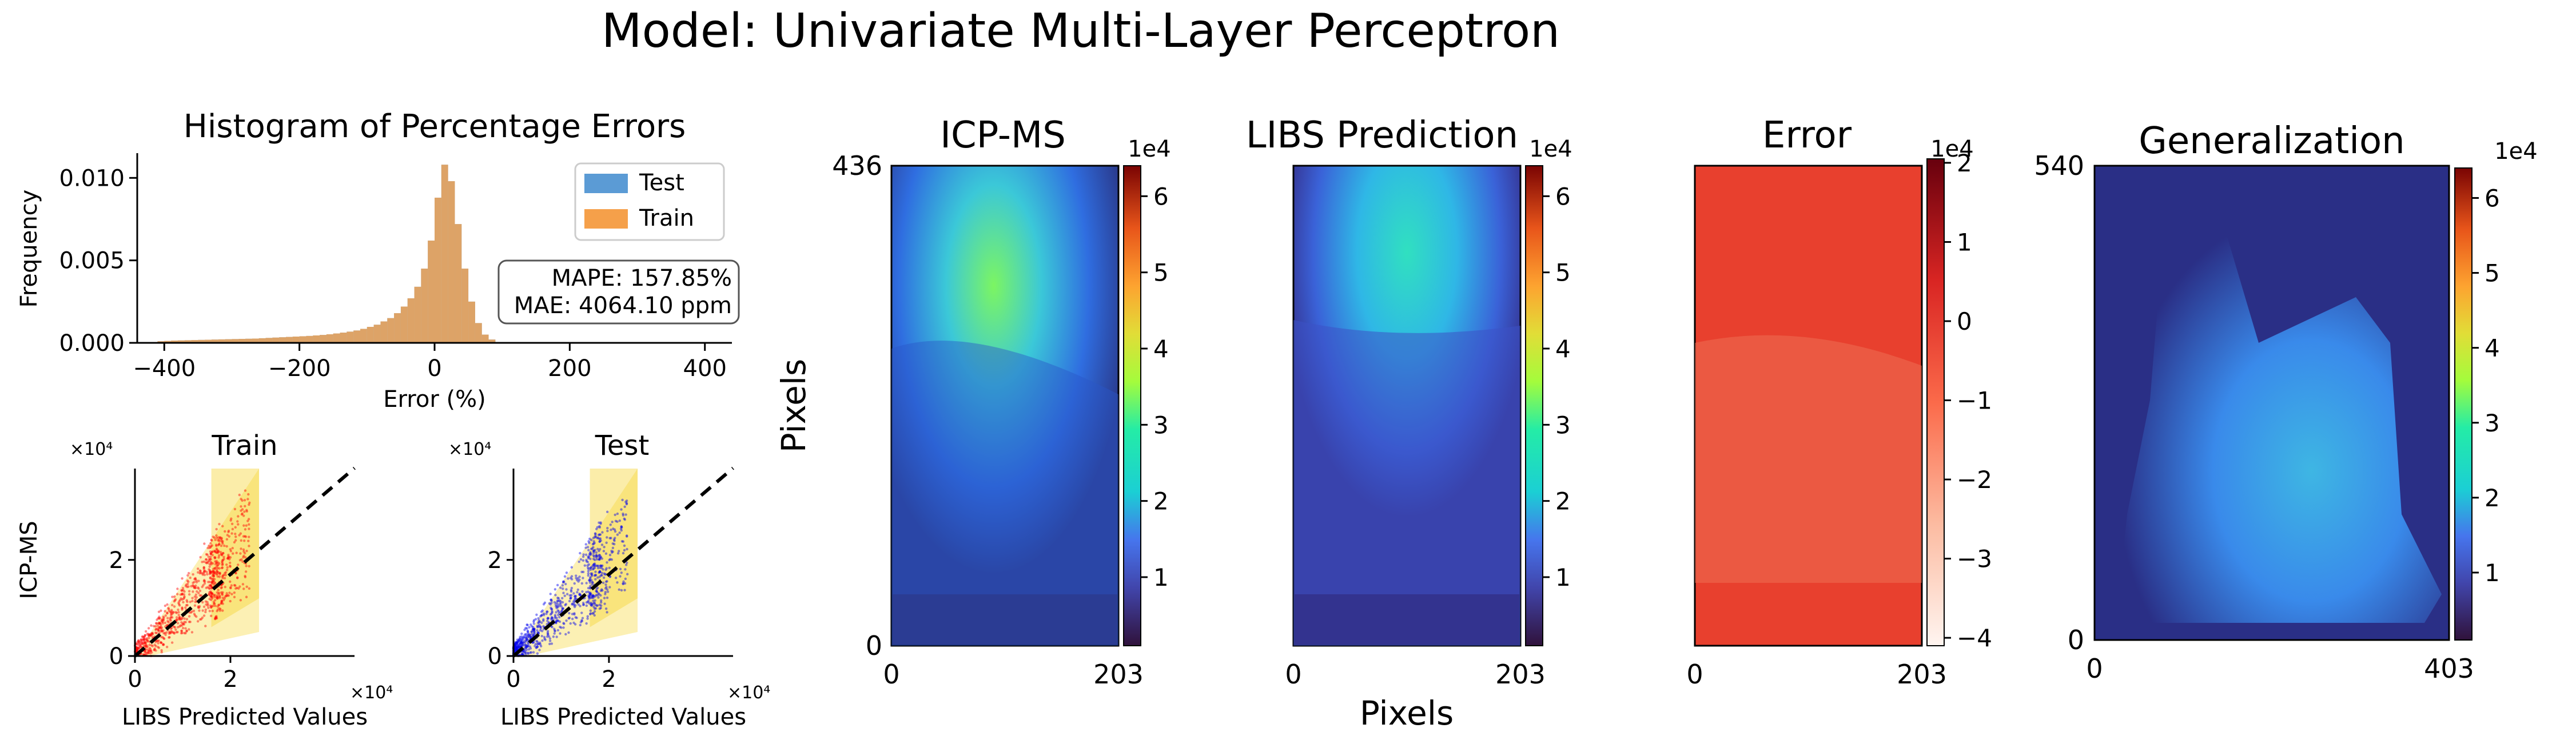  What do you see at coordinates (135, 679) in the screenshot?
I see `x-tick-label: 0` at bounding box center [135, 679].